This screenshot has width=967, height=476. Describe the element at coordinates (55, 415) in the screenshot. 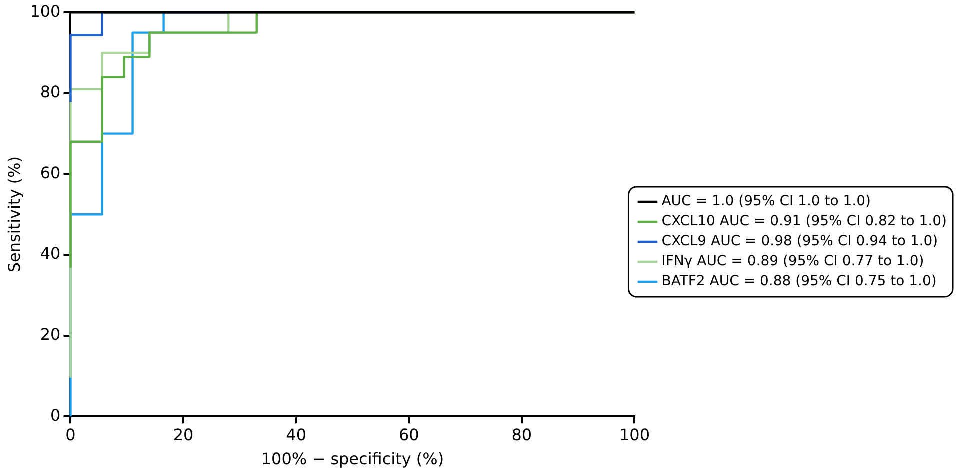

I see `y-tick-label: 0` at that location.